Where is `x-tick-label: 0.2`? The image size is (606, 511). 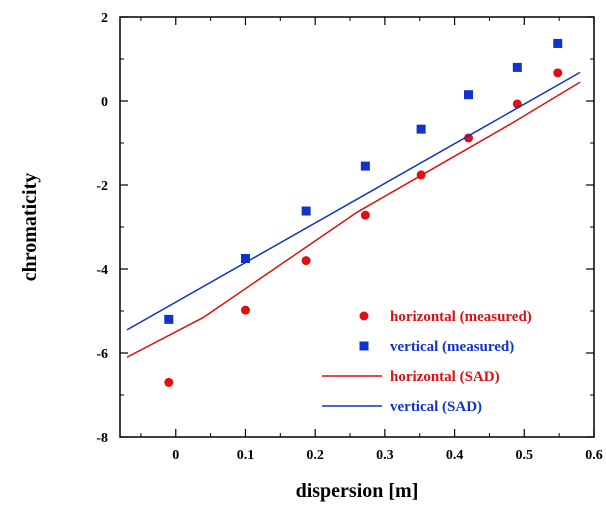 x-tick-label: 0.2 is located at coordinates (315, 455).